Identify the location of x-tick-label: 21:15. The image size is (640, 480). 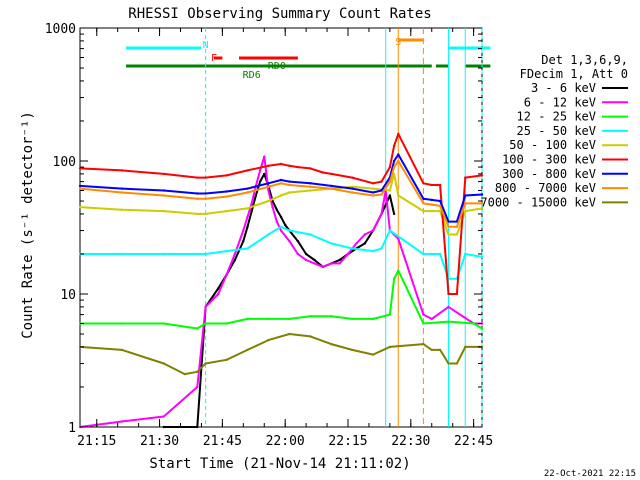
(96, 441).